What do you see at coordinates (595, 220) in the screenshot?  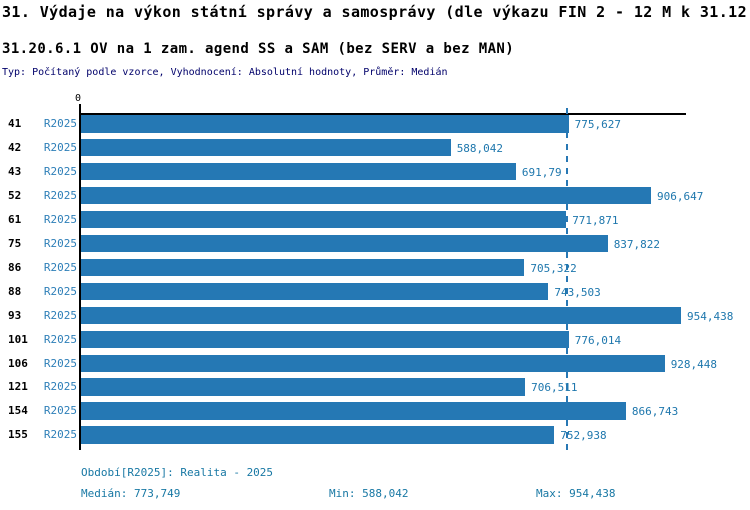 I see `bar-value-label: 771,871` at bounding box center [595, 220].